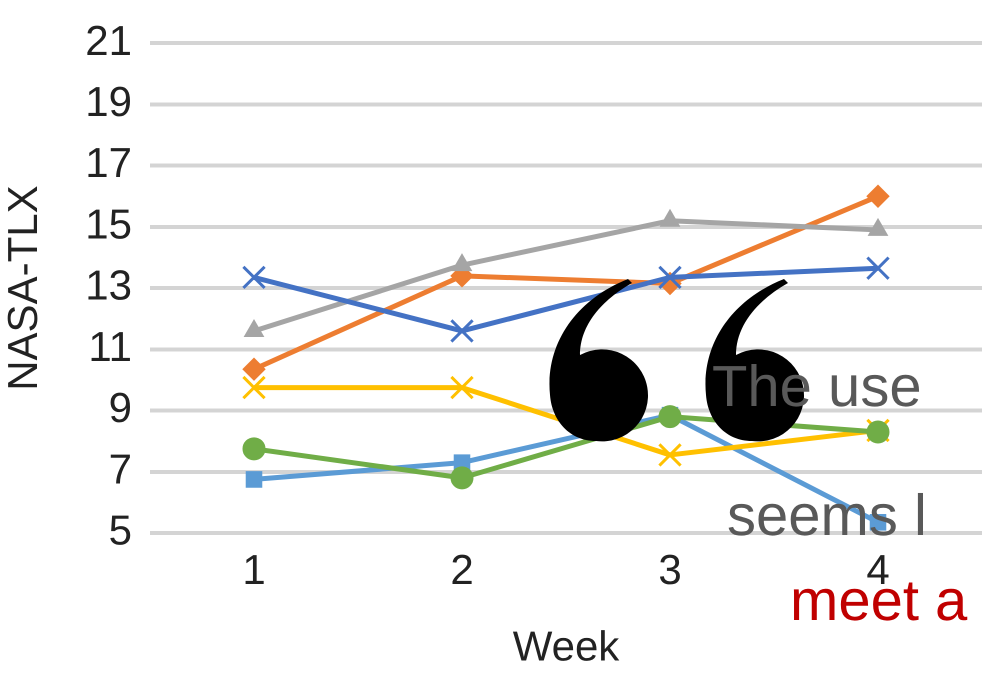 Image resolution: width=987 pixels, height=674 pixels. I want to click on y-tick-label: 11, so click(110, 346).